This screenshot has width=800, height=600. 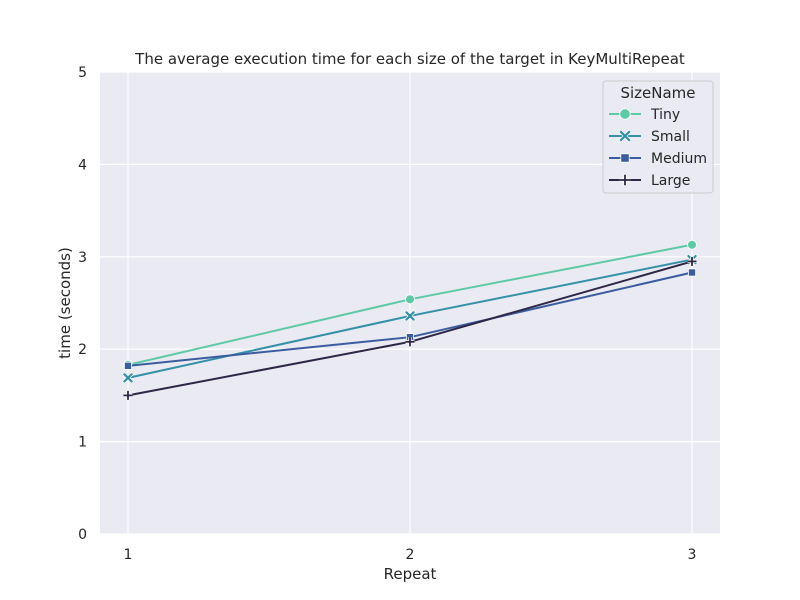 What do you see at coordinates (679, 159) in the screenshot?
I see `legend-label: Medium` at bounding box center [679, 159].